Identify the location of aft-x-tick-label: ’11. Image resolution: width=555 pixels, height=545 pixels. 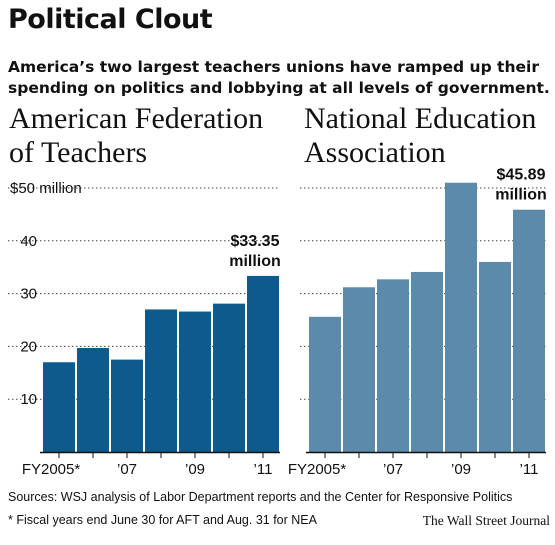
(263, 469).